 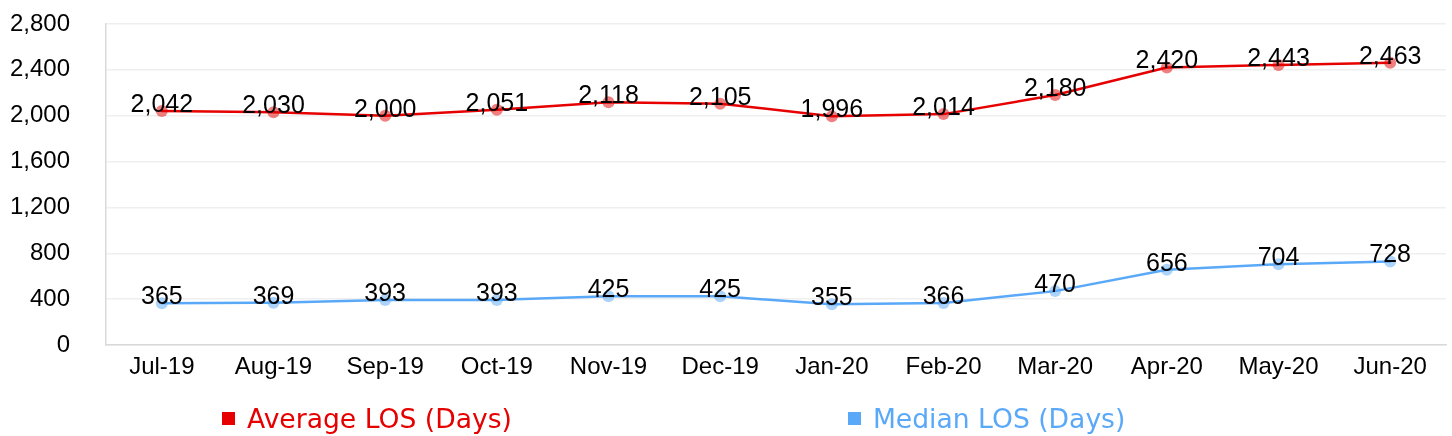 I want to click on y-tick-label: 1,600, so click(x=39, y=160).